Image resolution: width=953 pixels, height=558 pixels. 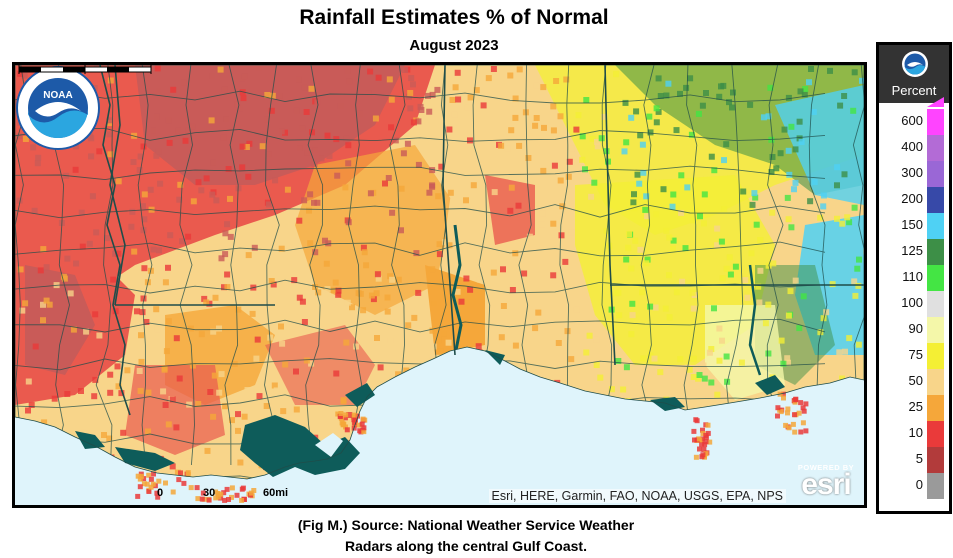 What do you see at coordinates (912, 224) in the screenshot?
I see `legend-label-150: 150` at bounding box center [912, 224].